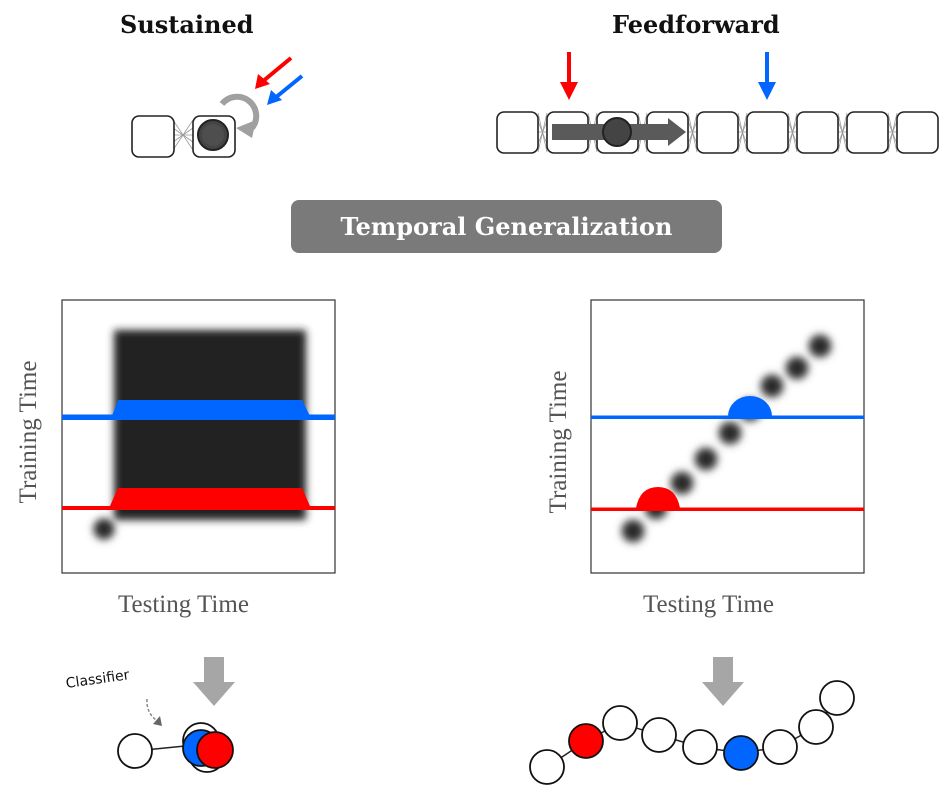 Image resolution: width=941 pixels, height=793 pixels. I want to click on red-input-arrow, so click(276, 70).